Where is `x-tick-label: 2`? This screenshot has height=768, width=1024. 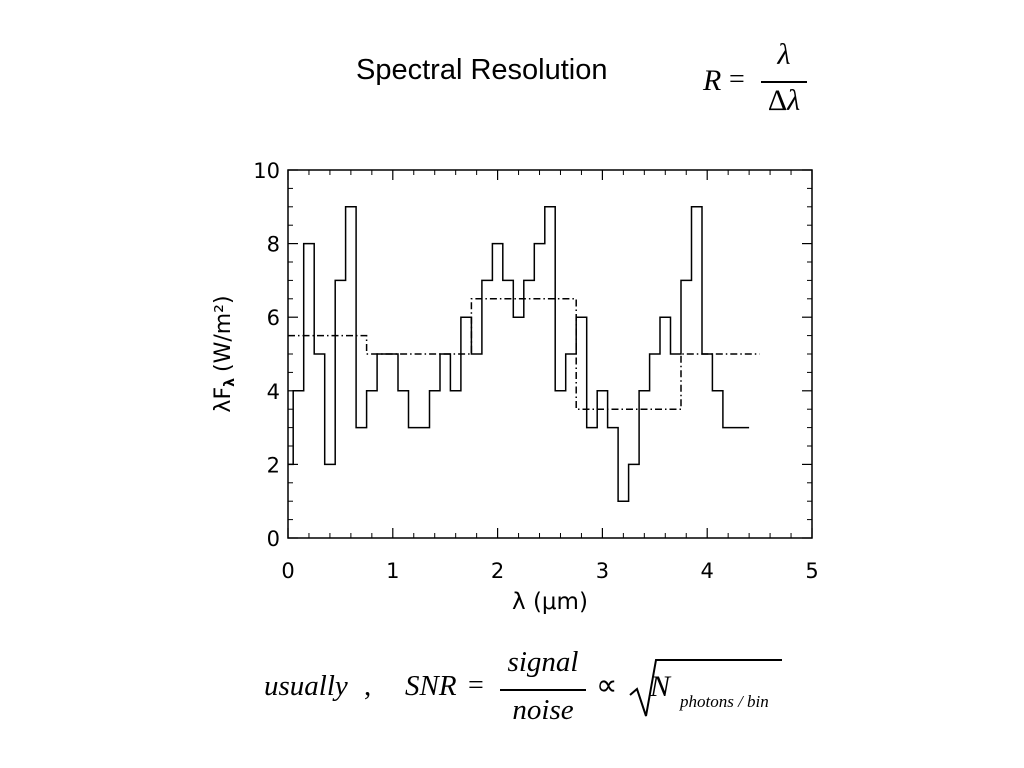
x-tick-label: 2 is located at coordinates (497, 571).